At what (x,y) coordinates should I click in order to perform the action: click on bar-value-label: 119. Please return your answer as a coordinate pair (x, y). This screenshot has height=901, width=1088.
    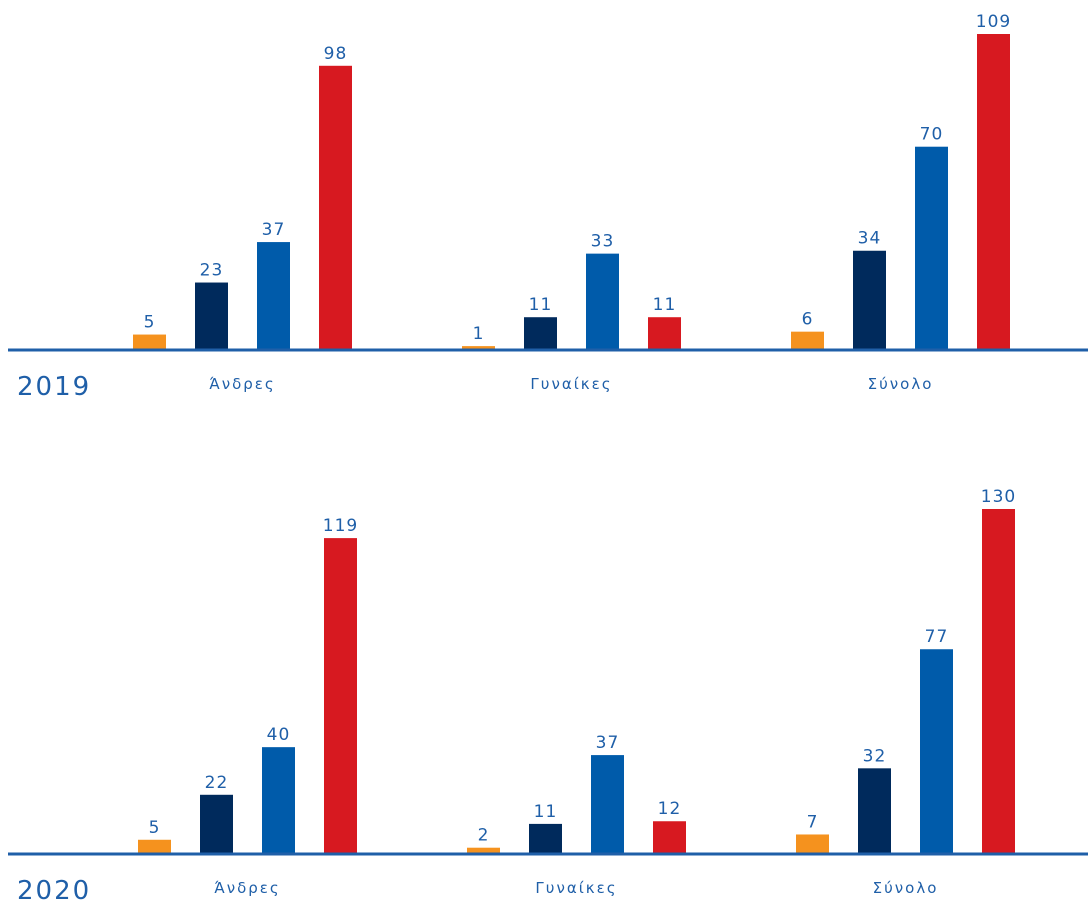
    Looking at the image, I should click on (340, 526).